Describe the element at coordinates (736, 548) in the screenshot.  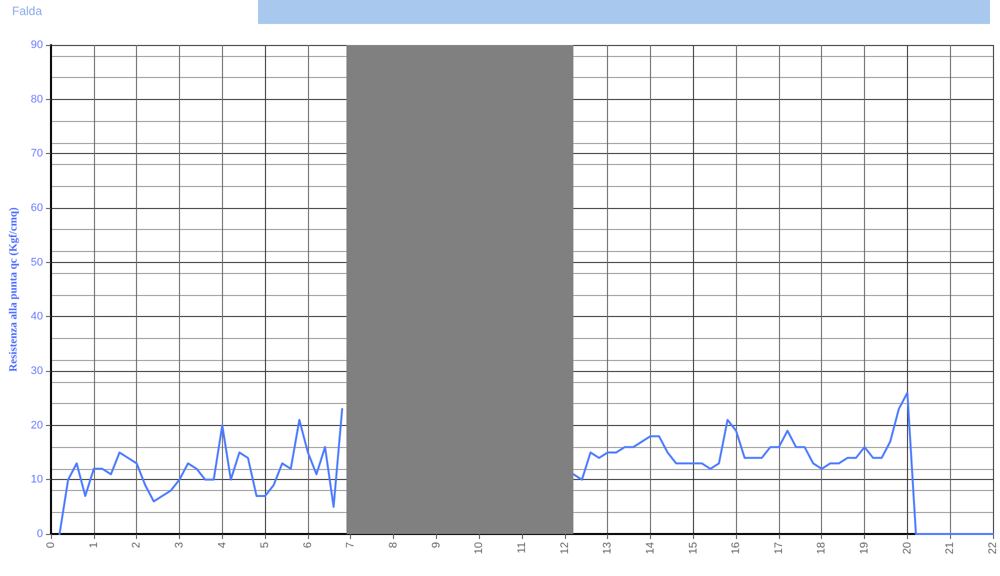
I see `x-tick-label: 16` at that location.